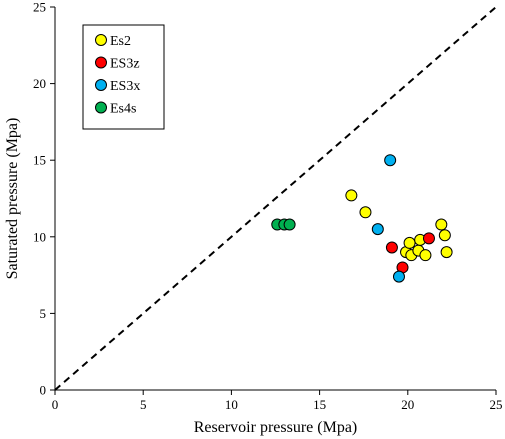 This screenshot has width=505, height=439. What do you see at coordinates (277, 401) in the screenshot?
I see `x-ticks: 0 5 10 15 20 25` at bounding box center [277, 401].